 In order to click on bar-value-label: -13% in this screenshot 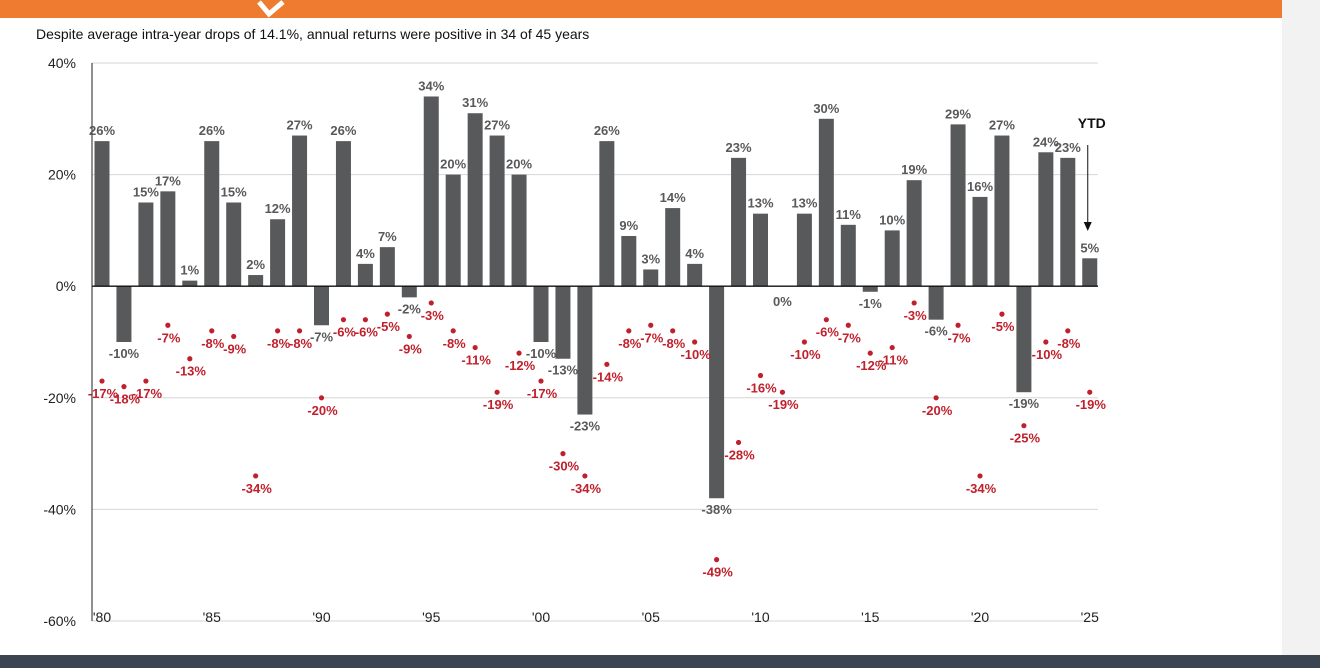, I will do `click(563, 370)`.